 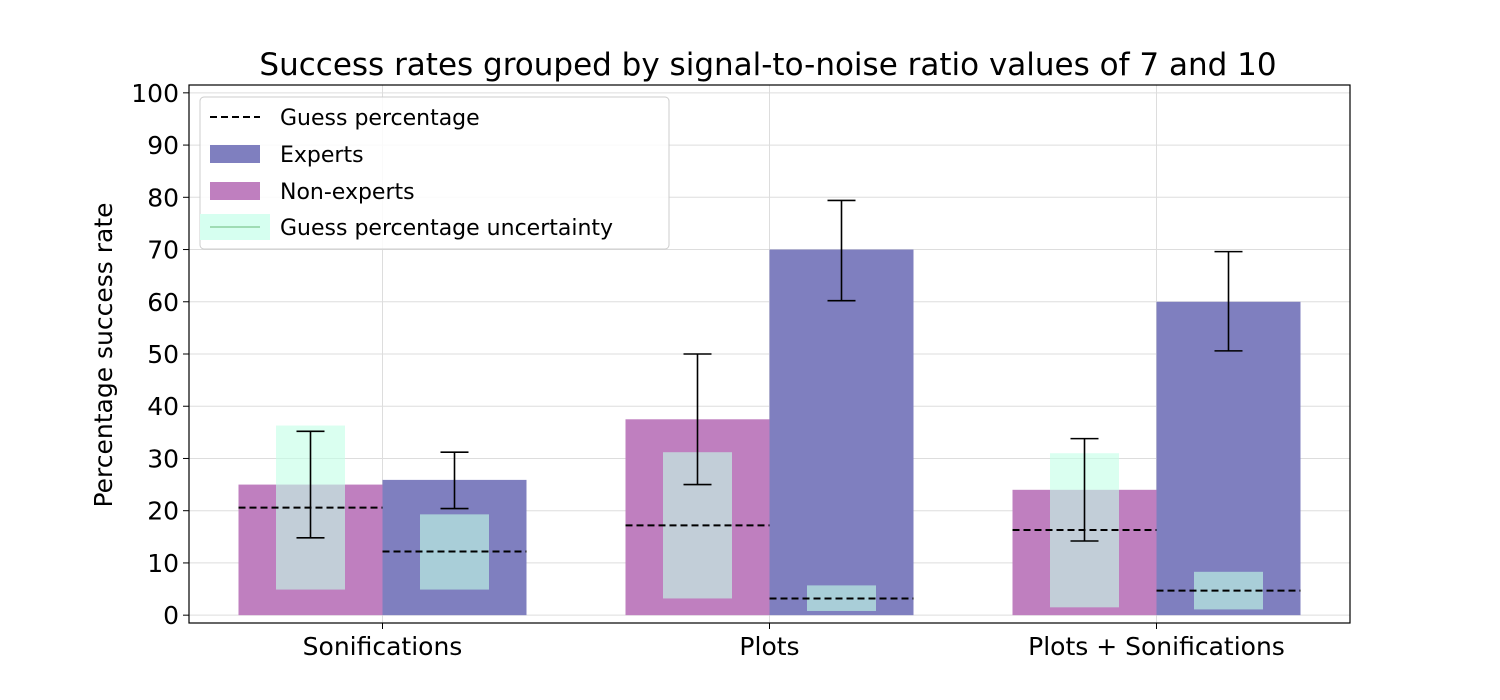 I want to click on y-axis-label: Percentage success rate, so click(x=103, y=354).